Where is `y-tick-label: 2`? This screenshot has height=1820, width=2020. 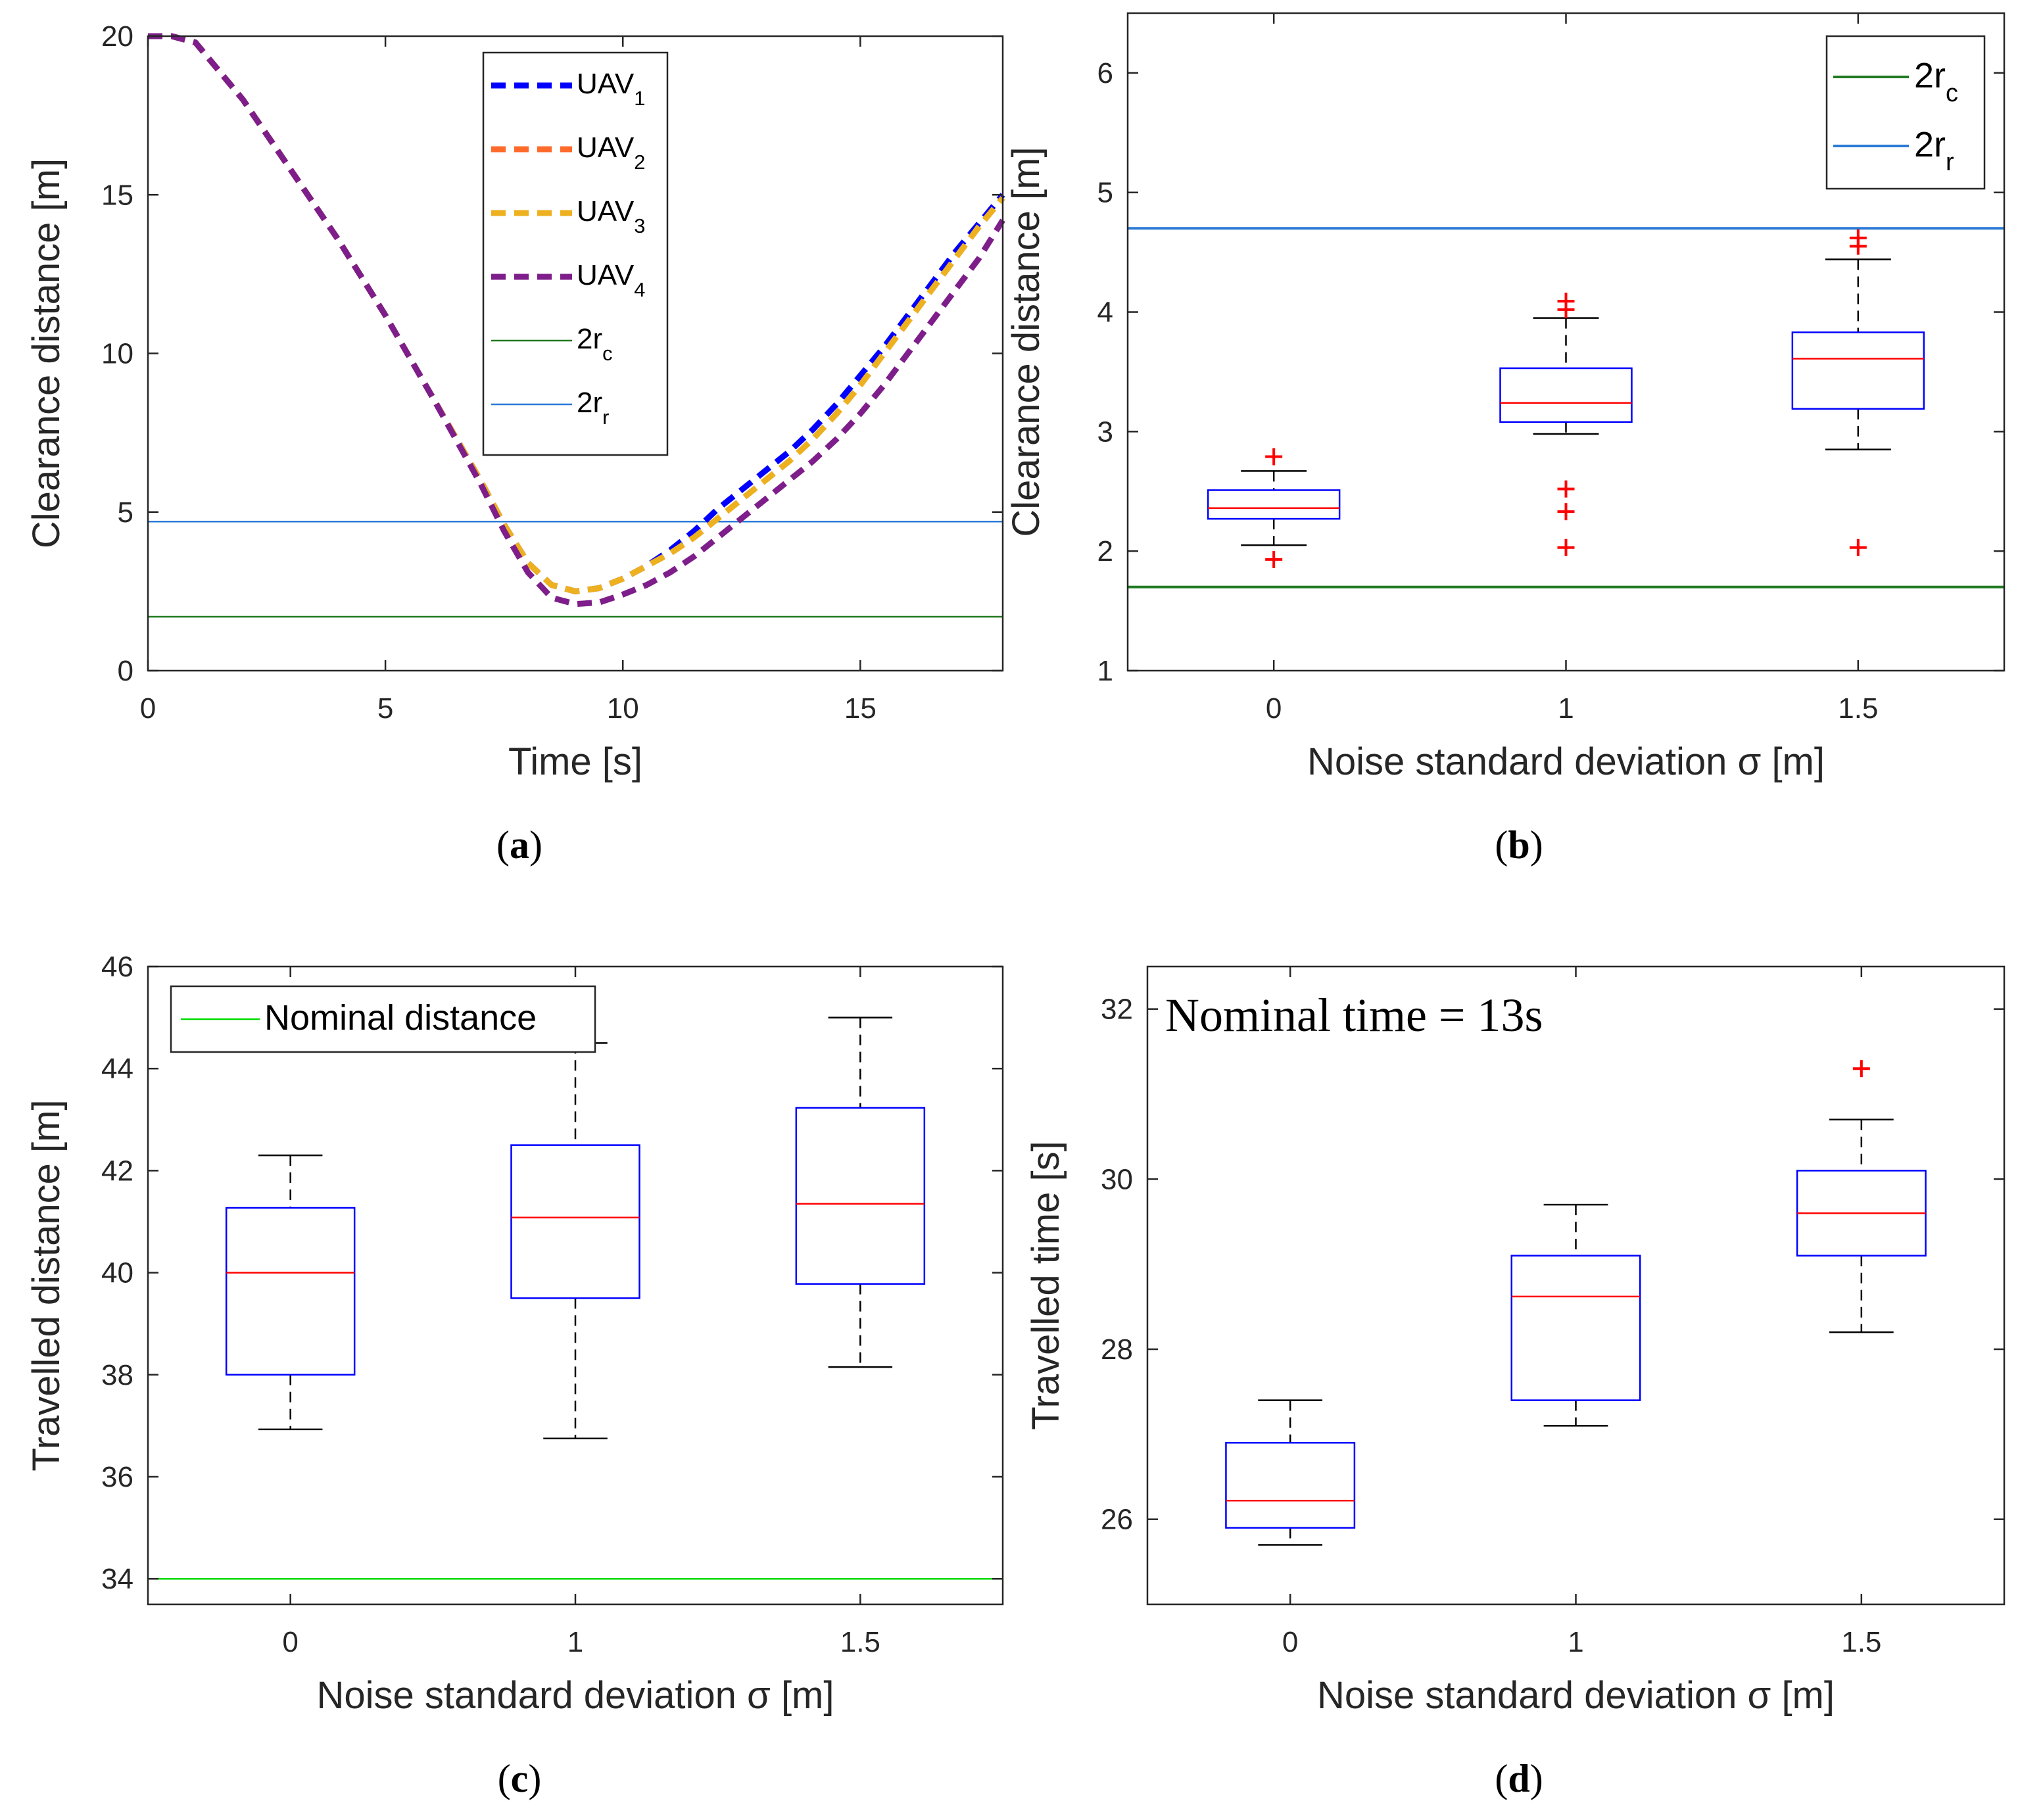
y-tick-label: 2 is located at coordinates (1105, 551).